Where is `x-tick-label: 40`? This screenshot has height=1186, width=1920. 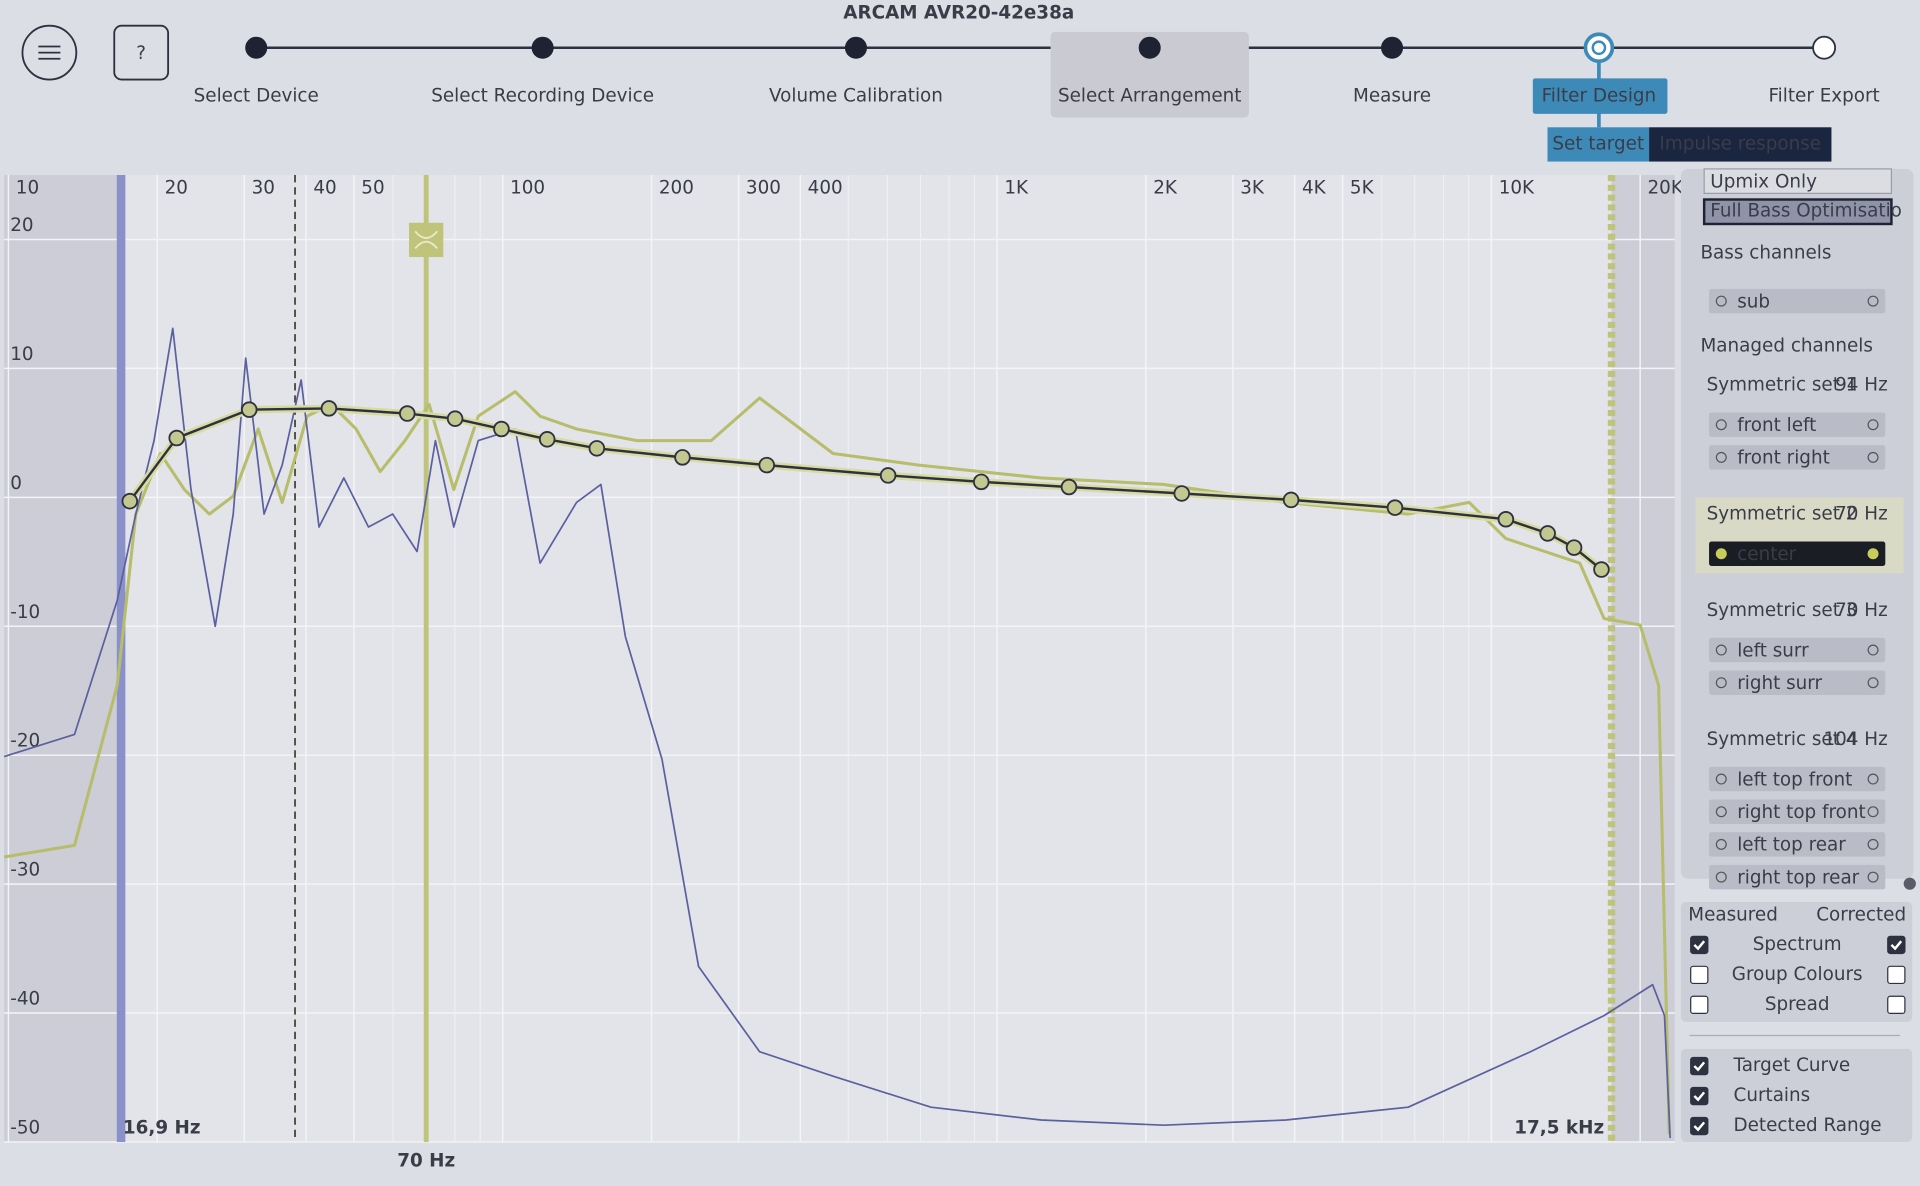 x-tick-label: 40 is located at coordinates (324, 187).